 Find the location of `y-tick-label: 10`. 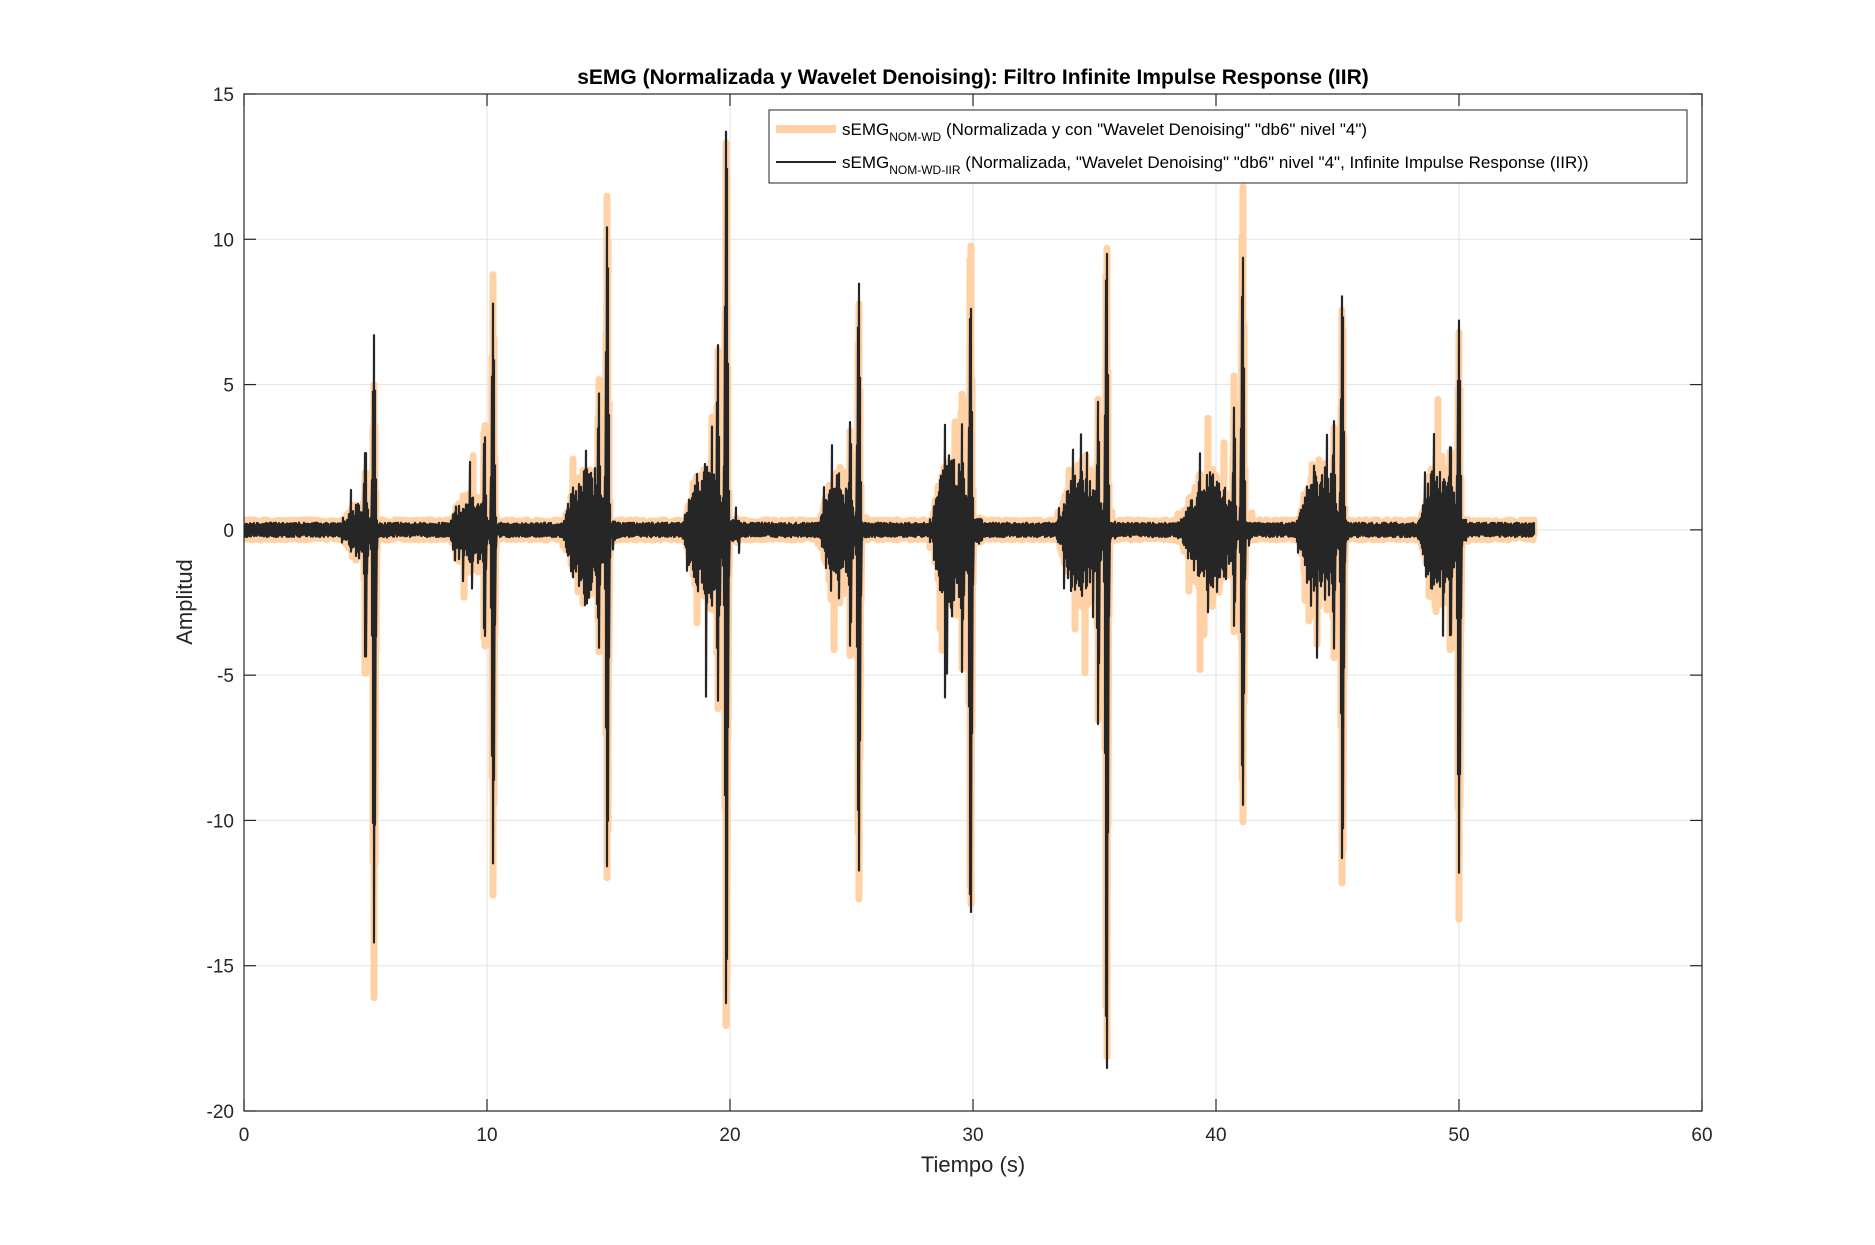

y-tick-label: 10 is located at coordinates (223, 240).